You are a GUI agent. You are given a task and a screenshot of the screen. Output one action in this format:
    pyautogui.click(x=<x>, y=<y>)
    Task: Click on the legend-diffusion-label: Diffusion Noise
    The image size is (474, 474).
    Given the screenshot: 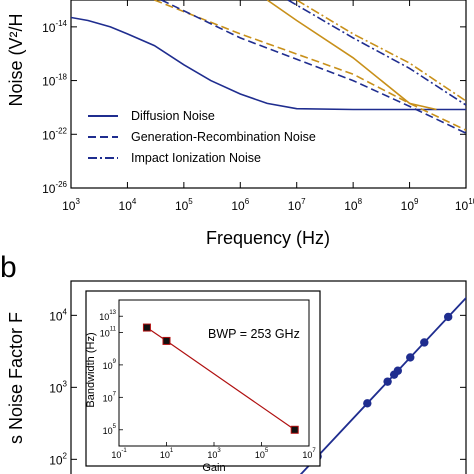 What is the action you would take?
    pyautogui.click(x=173, y=116)
    